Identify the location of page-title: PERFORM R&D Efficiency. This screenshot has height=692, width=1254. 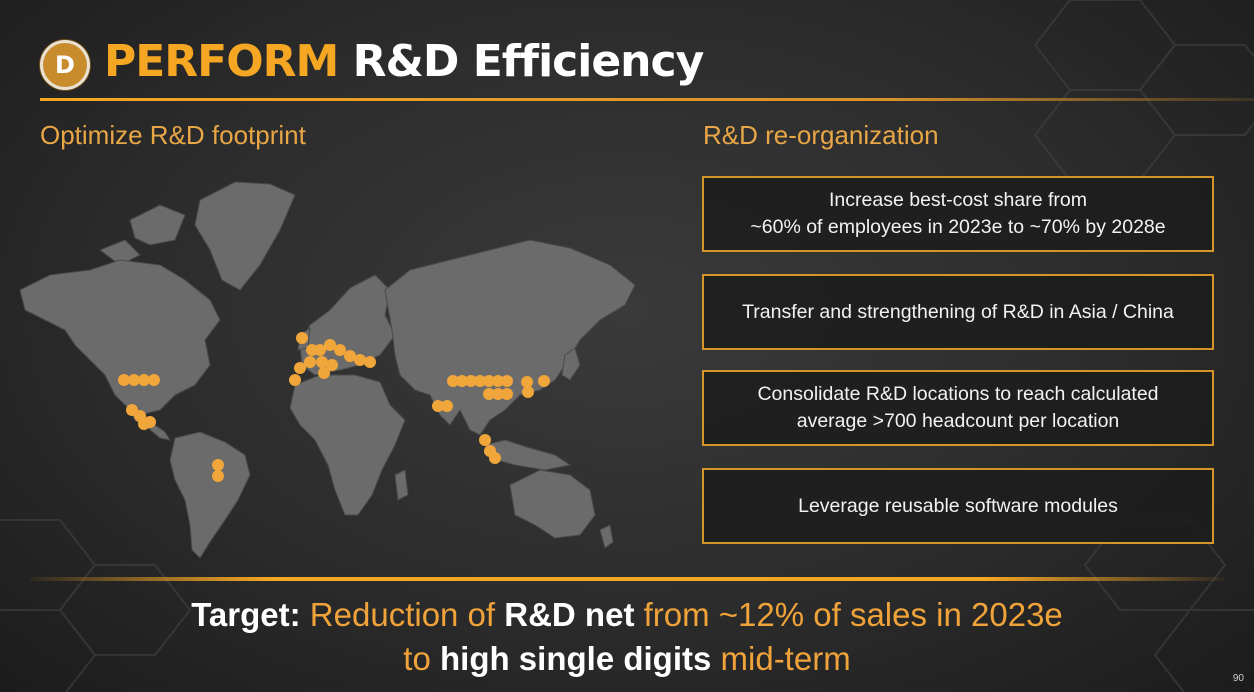
(404, 61).